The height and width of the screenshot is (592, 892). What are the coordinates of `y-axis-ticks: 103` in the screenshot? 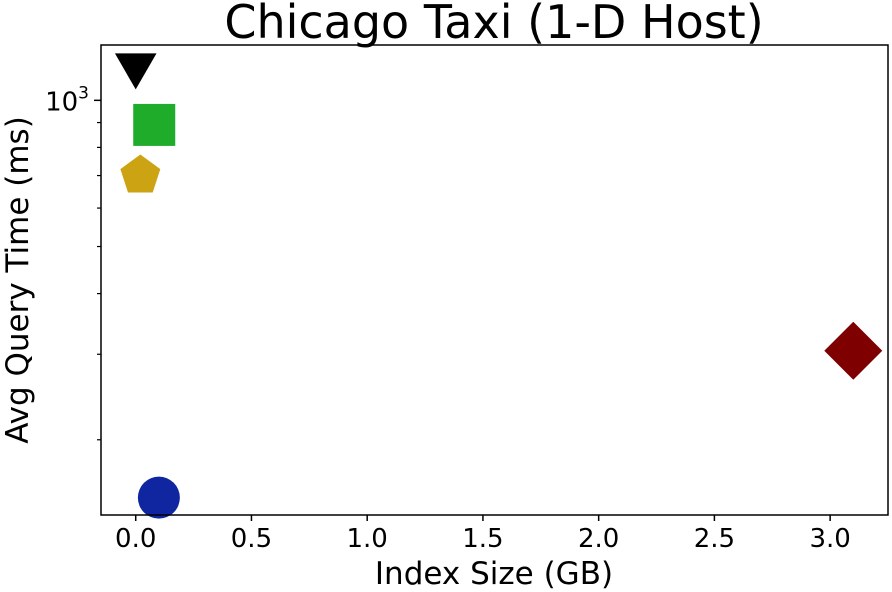 It's located at (73, 262).